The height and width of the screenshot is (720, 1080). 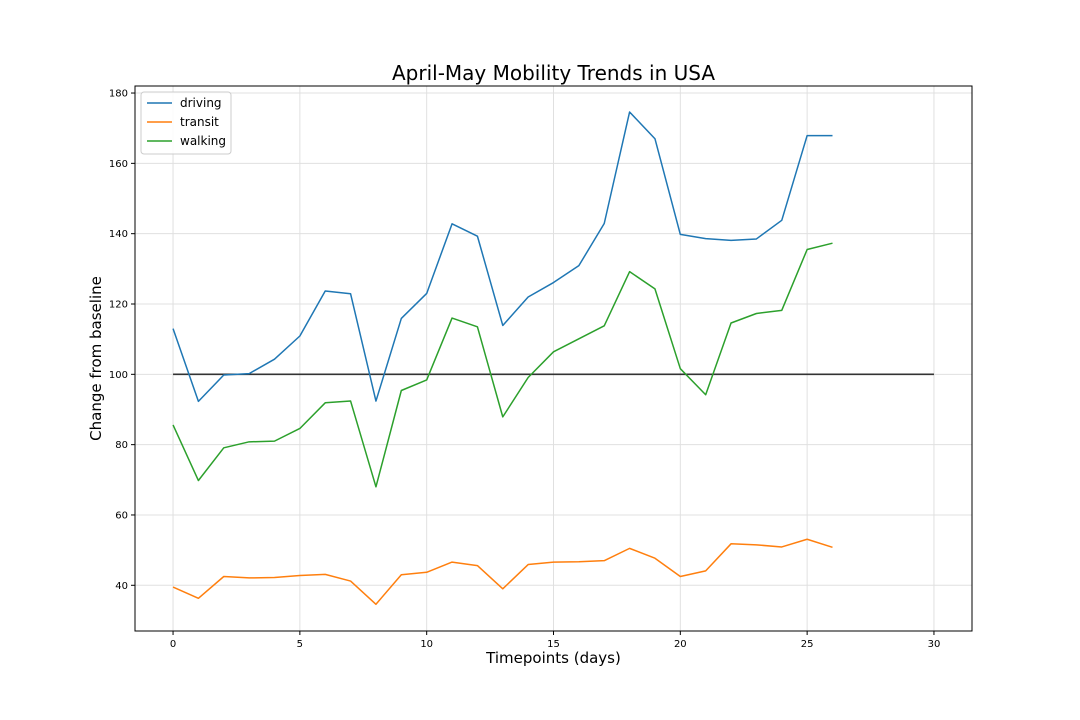 I want to click on legend-label-transit: transit, so click(x=199, y=122).